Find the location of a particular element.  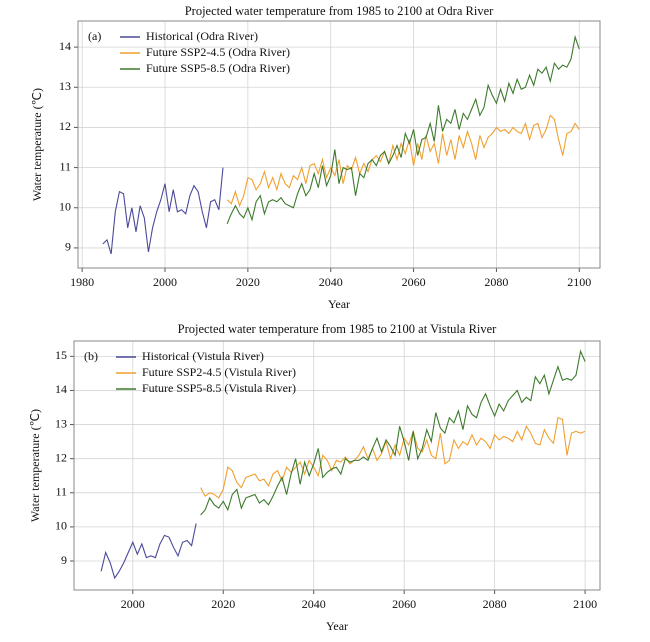

x-tick-label: 1980 is located at coordinates (82, 282).